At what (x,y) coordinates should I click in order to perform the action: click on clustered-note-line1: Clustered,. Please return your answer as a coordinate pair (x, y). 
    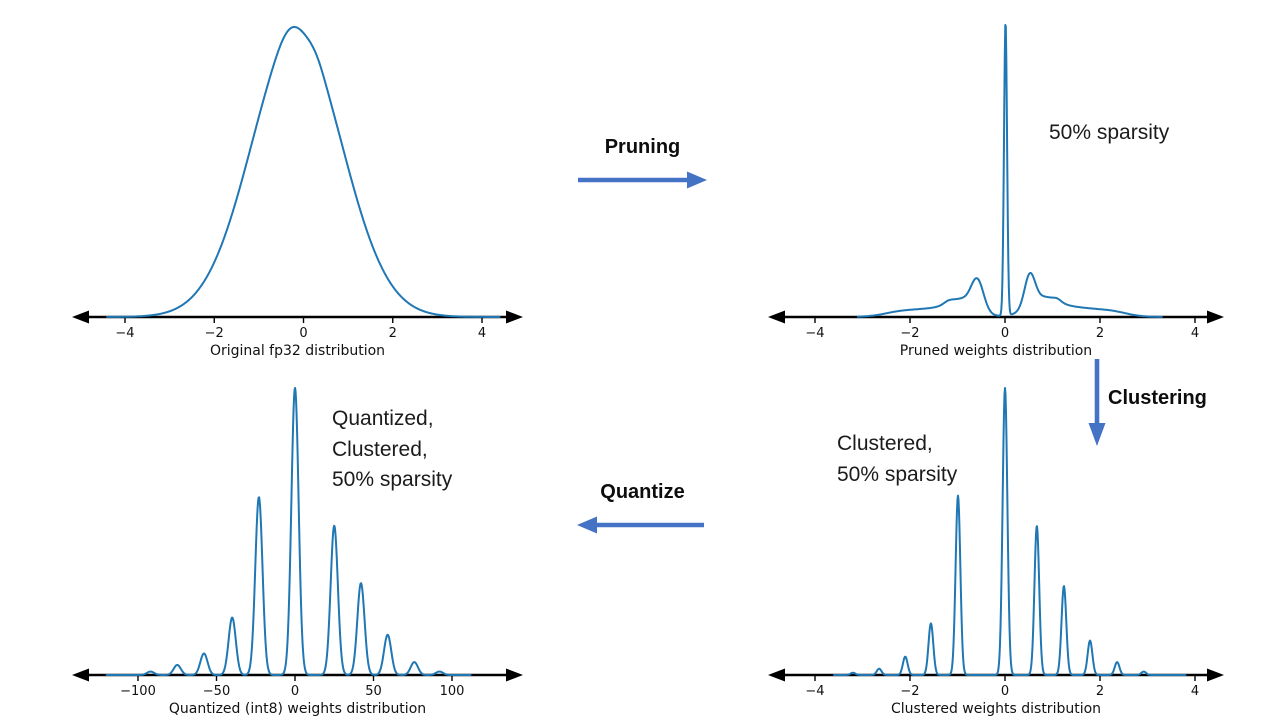
    Looking at the image, I should click on (885, 443).